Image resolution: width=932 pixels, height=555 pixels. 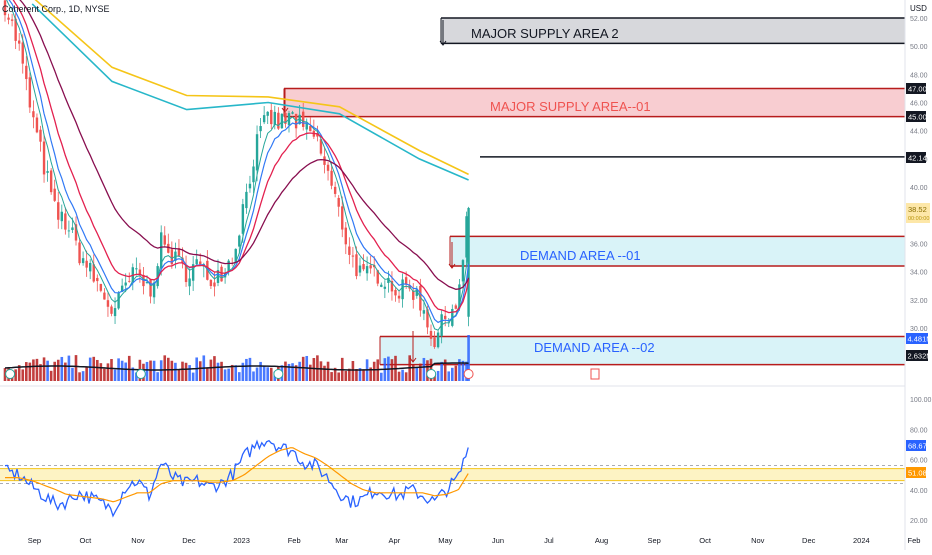 What do you see at coordinates (395, 540) in the screenshot?
I see `time-tick-label: Apr` at bounding box center [395, 540].